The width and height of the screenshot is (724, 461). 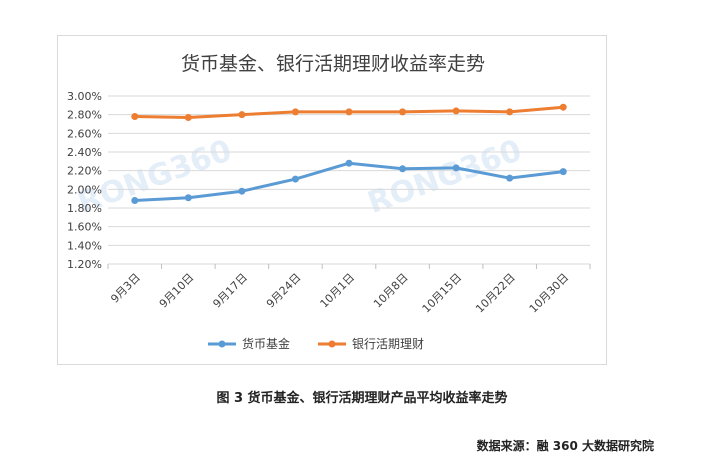 What do you see at coordinates (84, 96) in the screenshot?
I see `y-tick-label: 3.00%` at bounding box center [84, 96].